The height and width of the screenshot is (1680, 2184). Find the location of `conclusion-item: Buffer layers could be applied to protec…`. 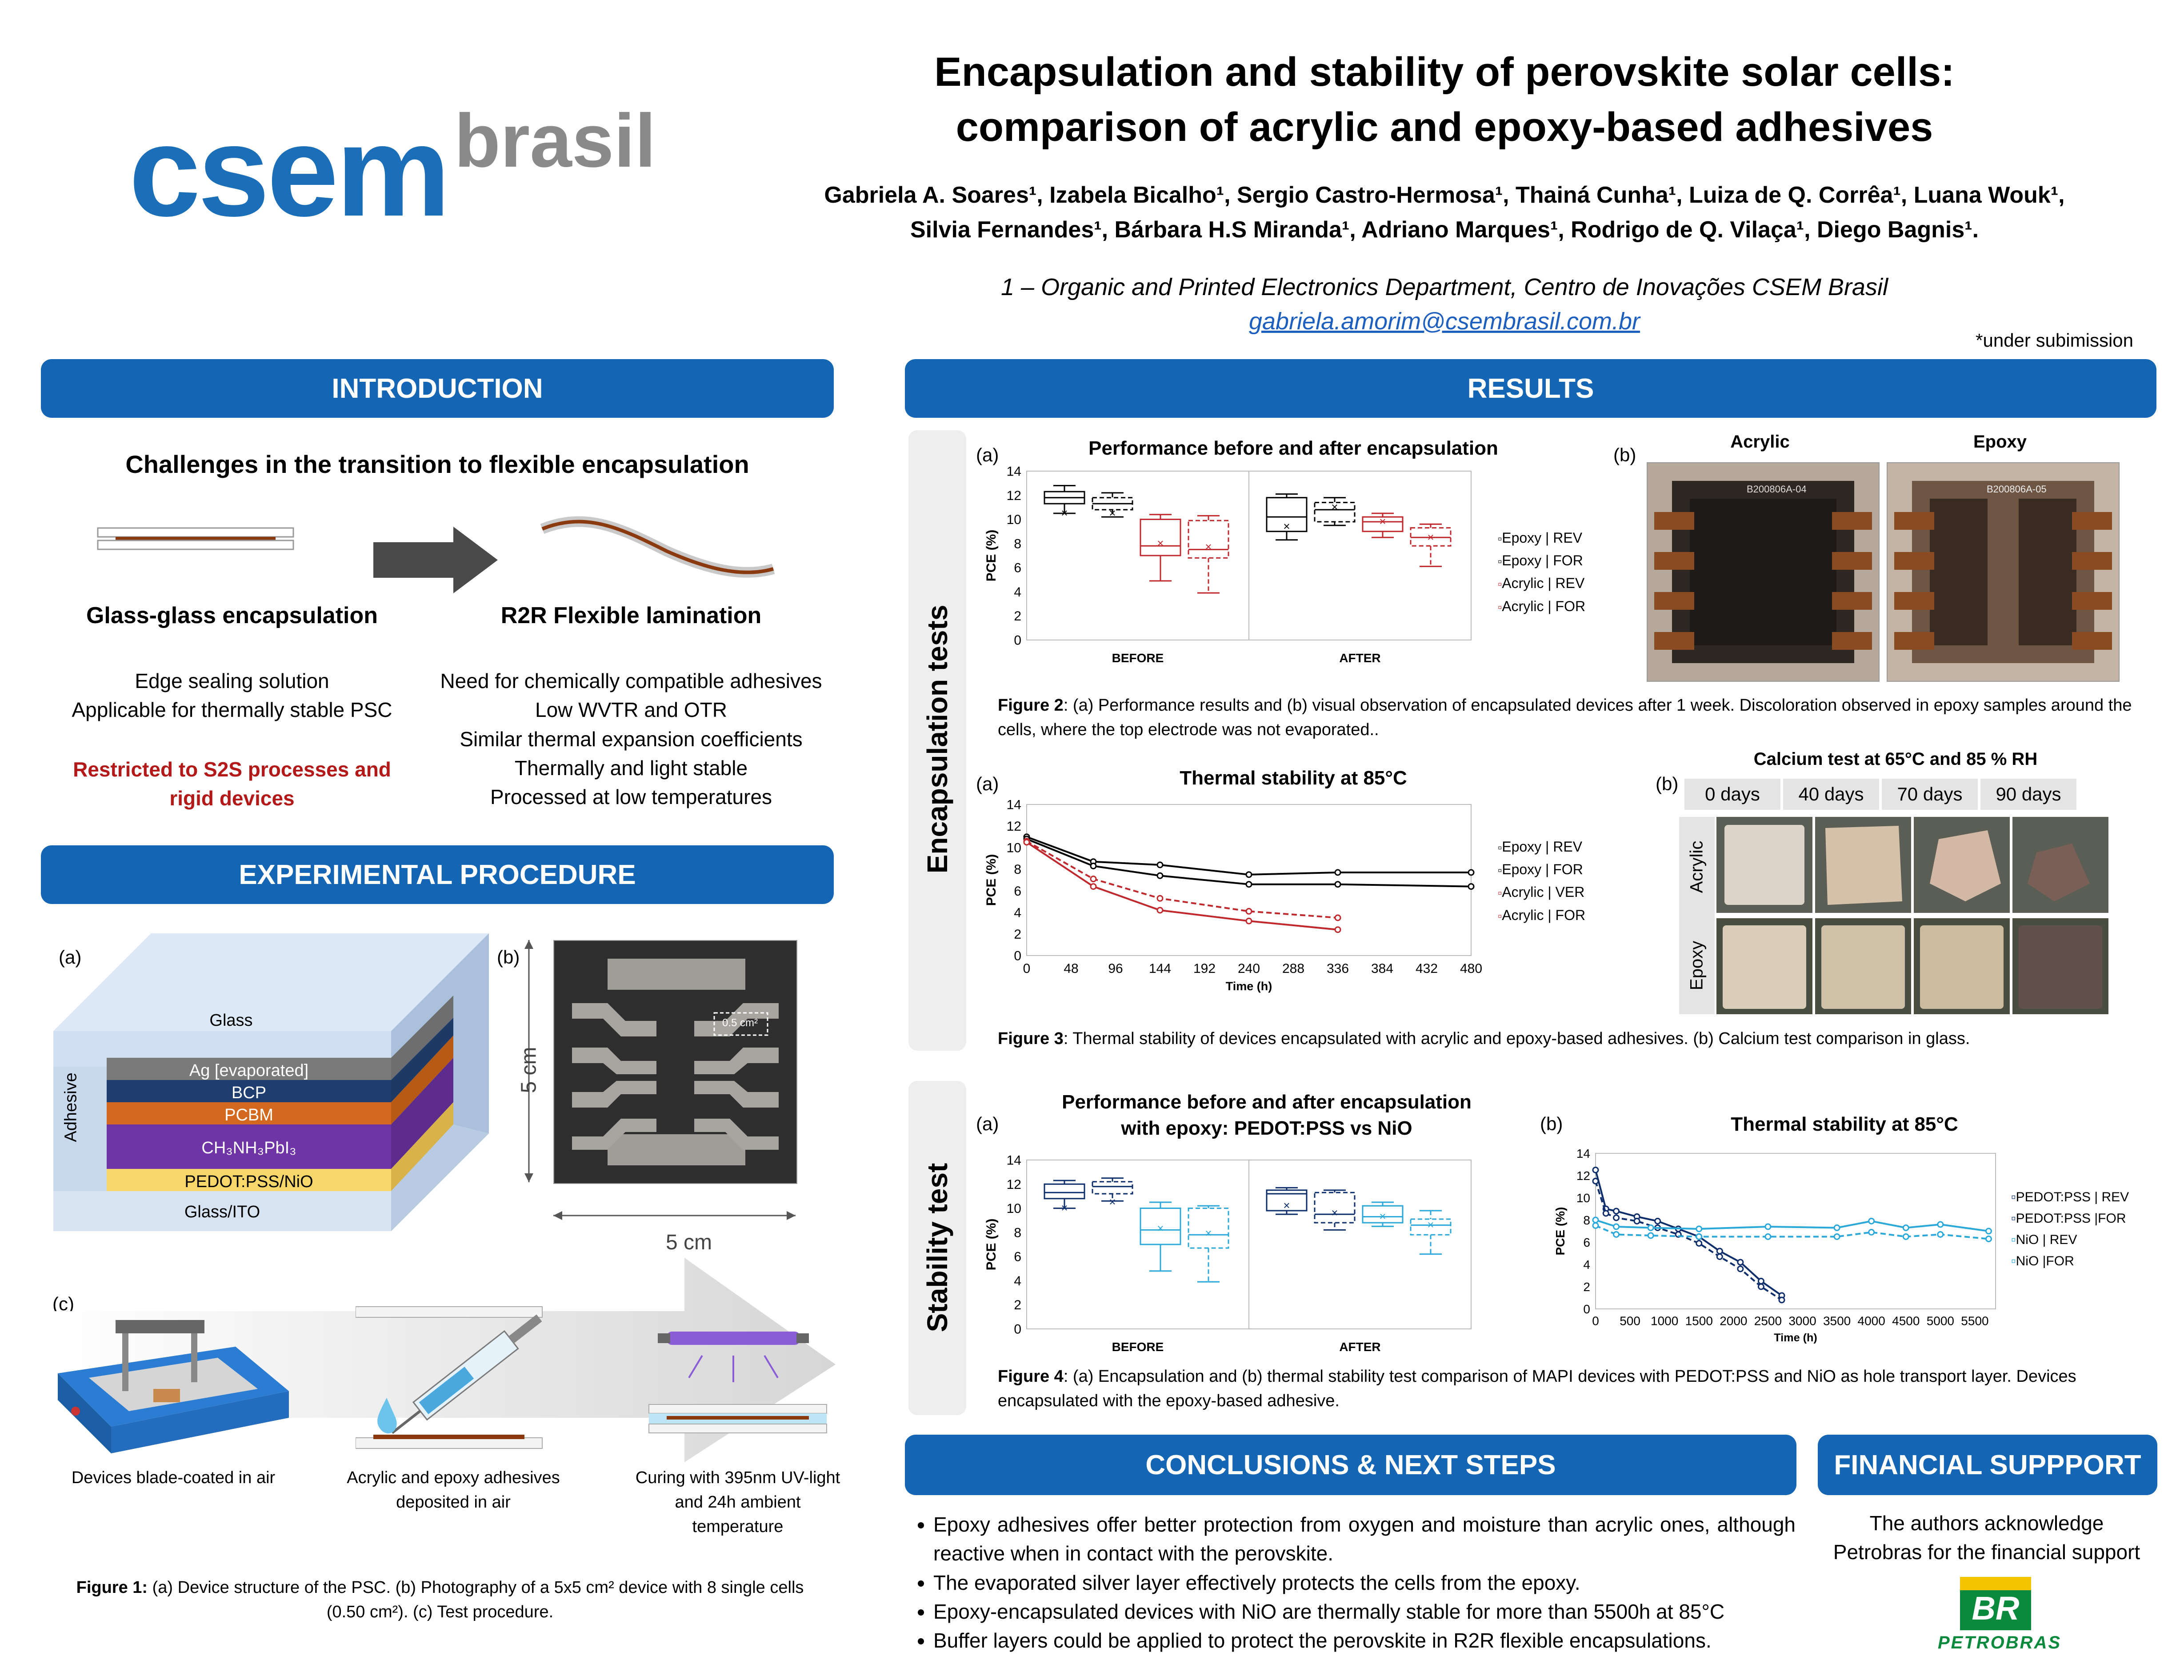

conclusion-item: Buffer layers could be applied to protec… is located at coordinates (1364, 1640).